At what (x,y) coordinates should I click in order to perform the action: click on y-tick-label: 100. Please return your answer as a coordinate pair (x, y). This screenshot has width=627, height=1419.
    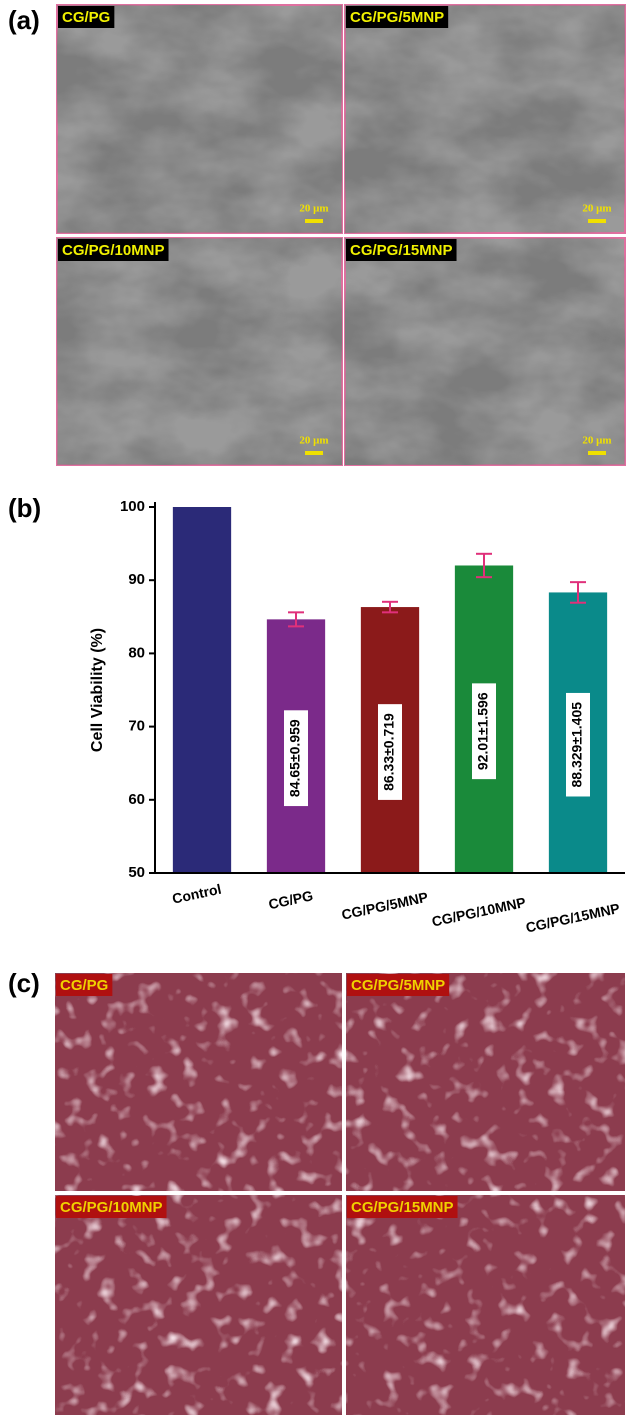
    Looking at the image, I should click on (132, 506).